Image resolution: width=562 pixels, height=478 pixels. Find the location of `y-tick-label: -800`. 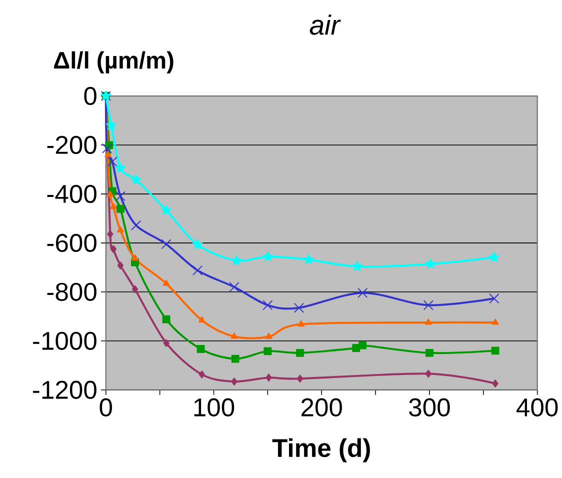

y-tick-label: -800 is located at coordinates (71, 292).